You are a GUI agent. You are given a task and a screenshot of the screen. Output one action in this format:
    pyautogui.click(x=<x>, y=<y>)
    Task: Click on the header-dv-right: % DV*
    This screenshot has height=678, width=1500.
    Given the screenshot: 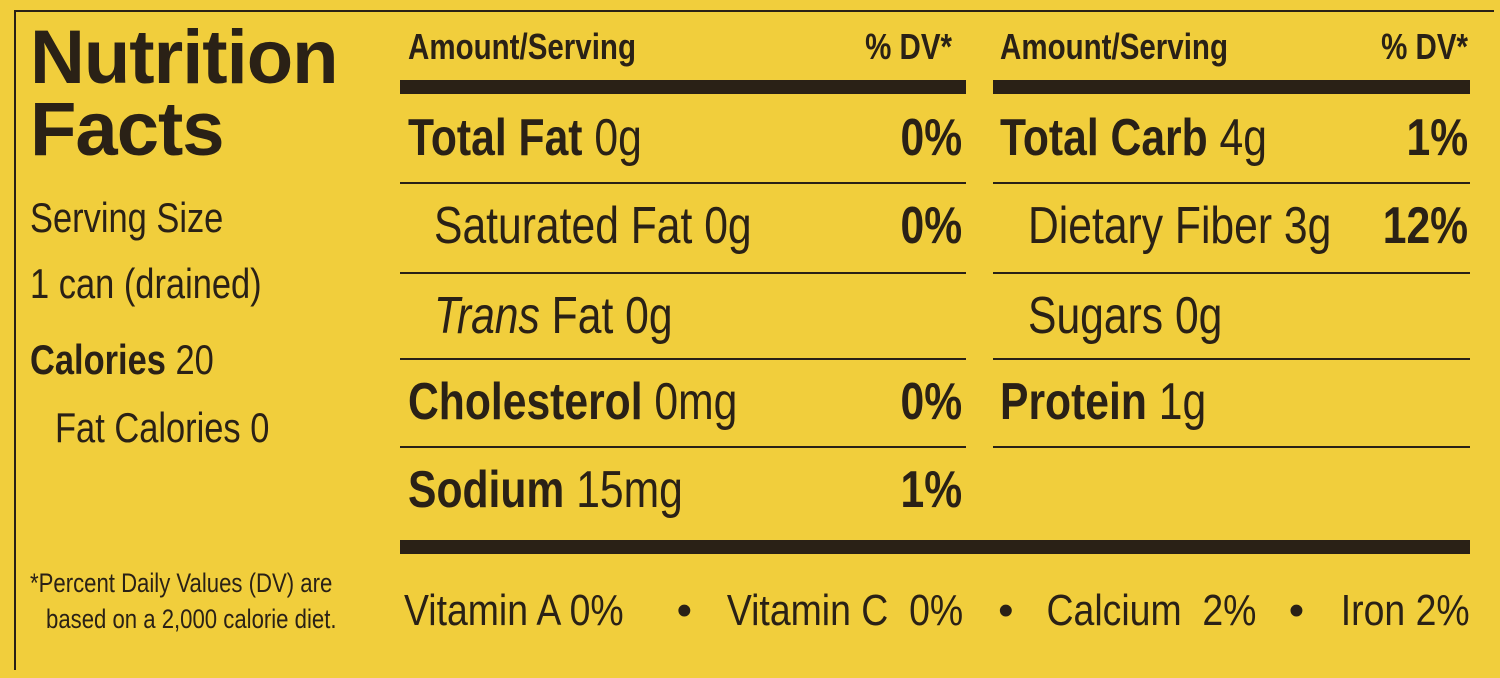 What is the action you would take?
    pyautogui.click(x=1415, y=47)
    